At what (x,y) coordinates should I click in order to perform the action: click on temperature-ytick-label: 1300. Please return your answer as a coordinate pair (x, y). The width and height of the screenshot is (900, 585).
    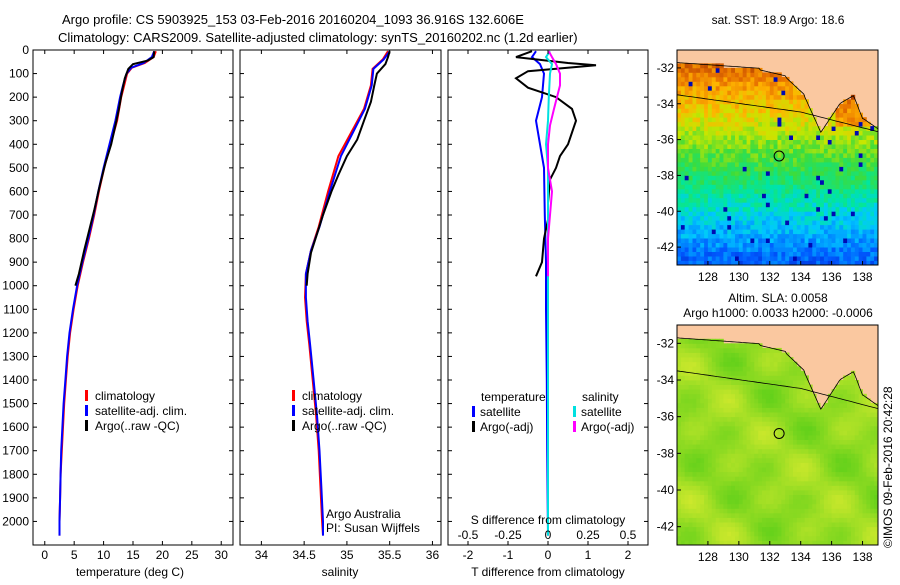
    Looking at the image, I should click on (15, 356).